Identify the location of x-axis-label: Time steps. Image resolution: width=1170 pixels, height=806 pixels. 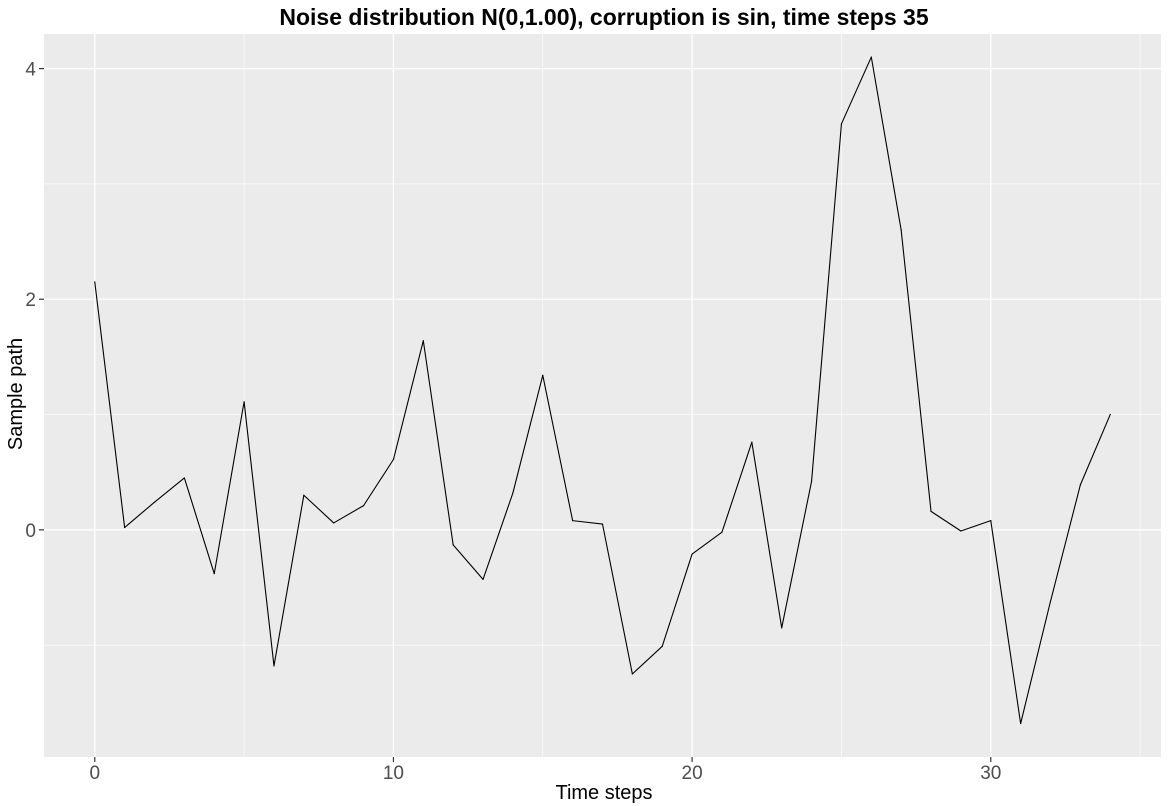
(603, 793).